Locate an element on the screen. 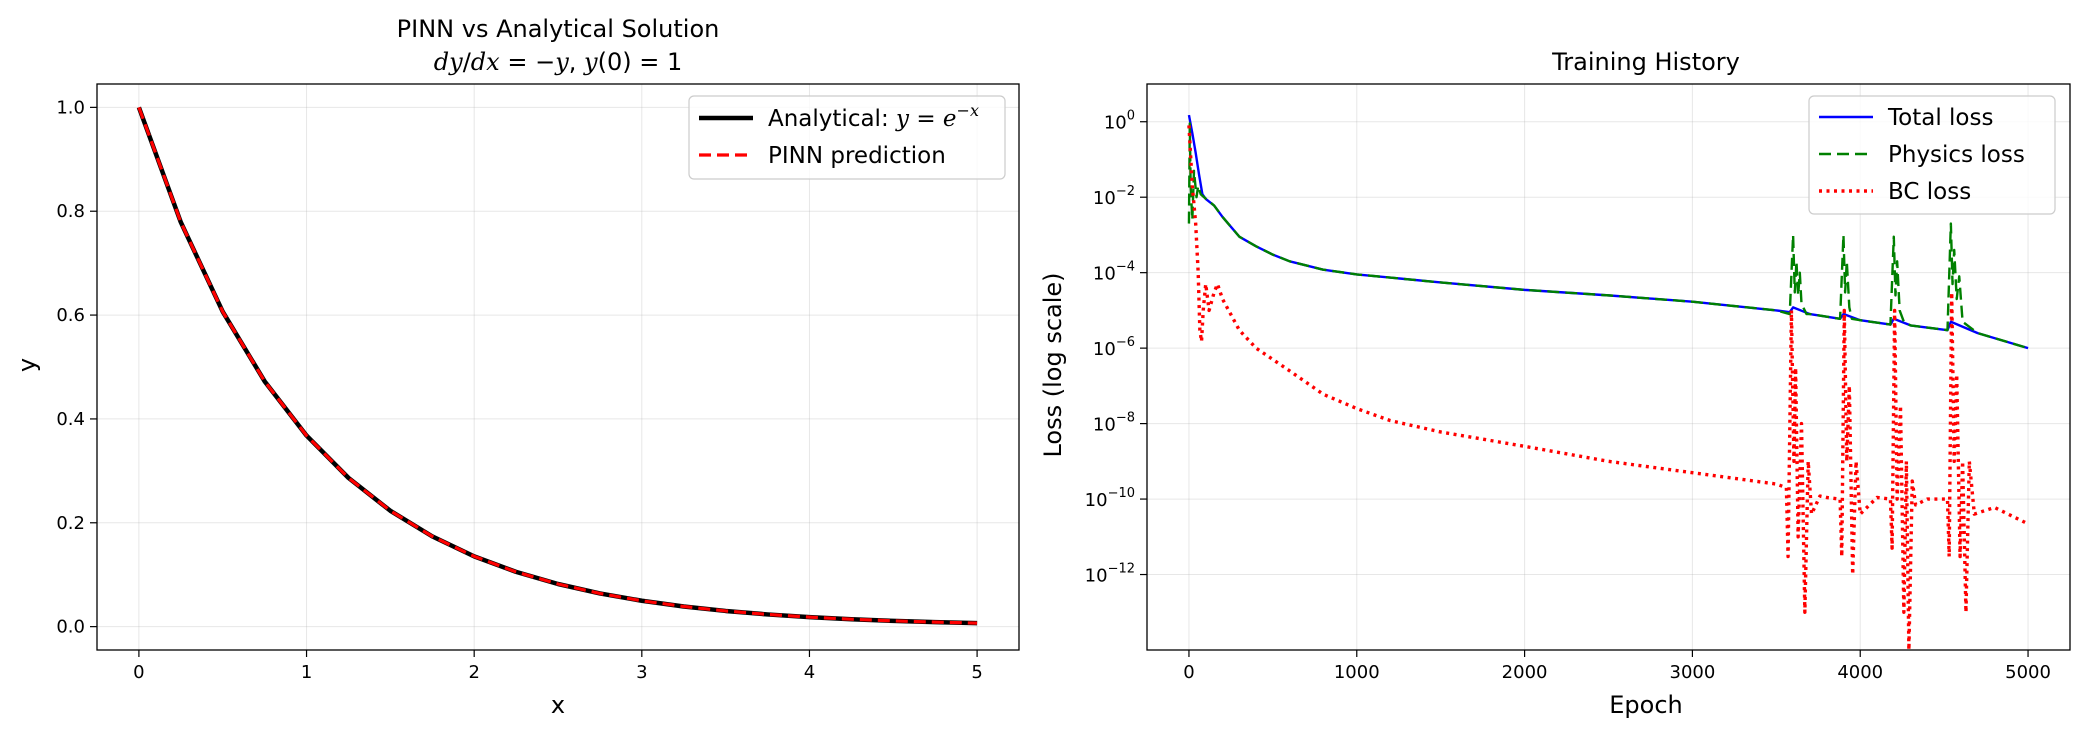 This screenshot has height=735, width=2085. x-tick-label: 5000 is located at coordinates (2028, 672).